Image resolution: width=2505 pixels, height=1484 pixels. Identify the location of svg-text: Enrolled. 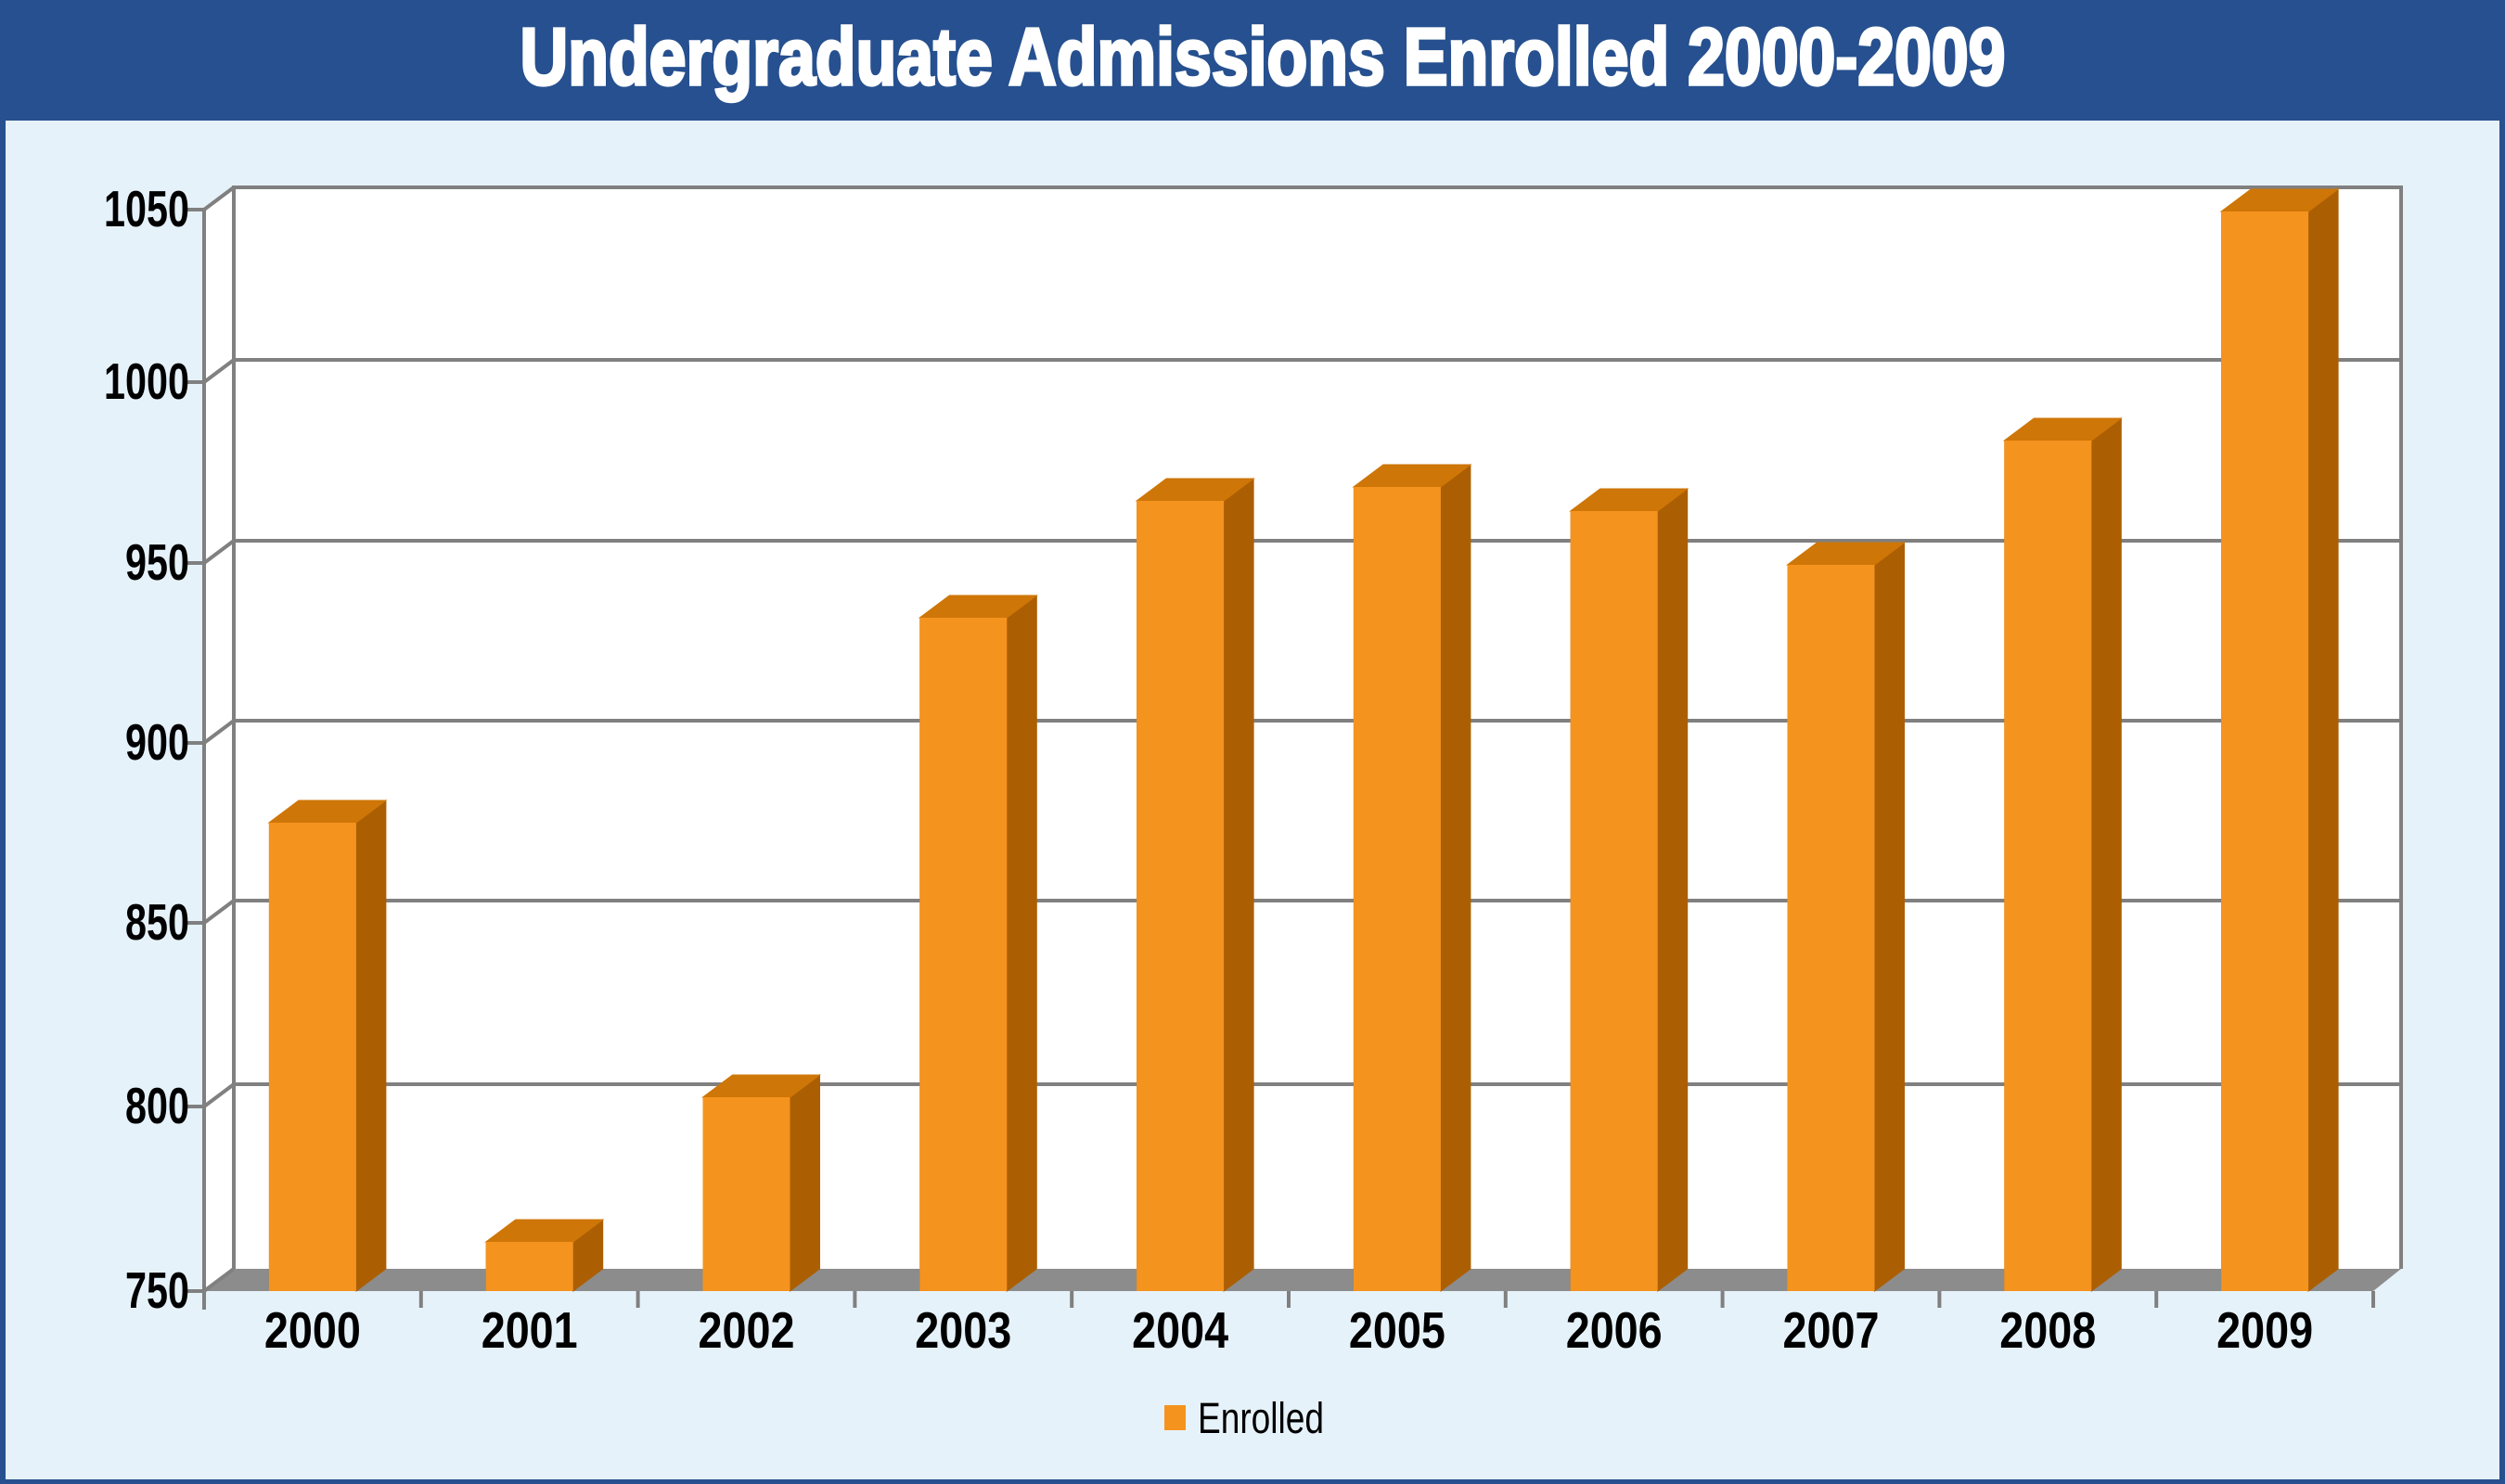
(1261, 1417).